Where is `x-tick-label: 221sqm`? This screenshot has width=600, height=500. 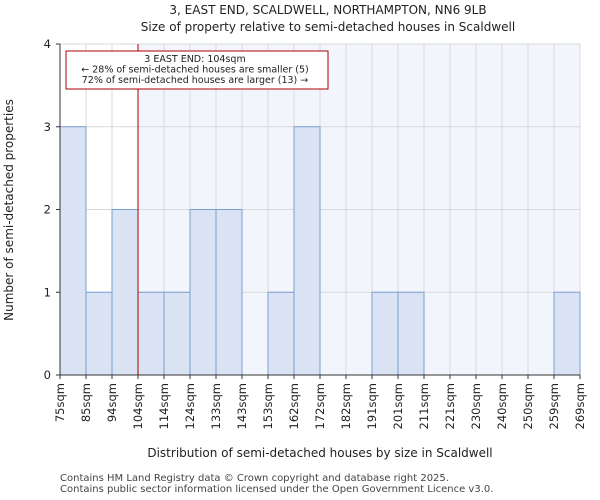
x-tick-label: 221sqm is located at coordinates (450, 406).